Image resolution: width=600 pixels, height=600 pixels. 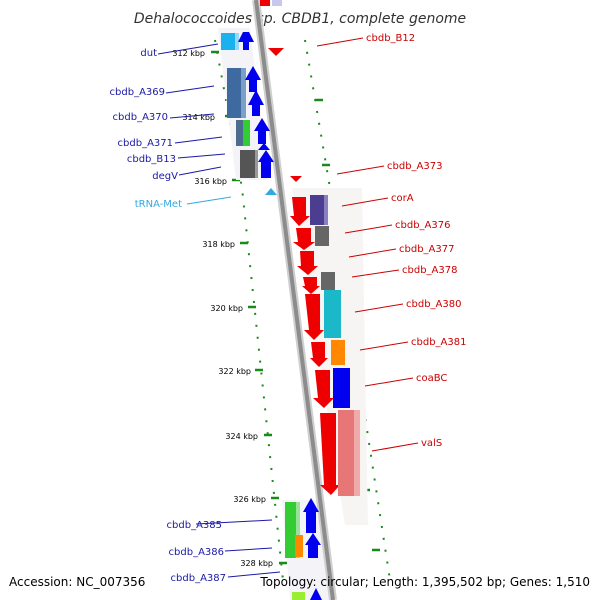 What do you see at coordinates (198, 140) in the screenshot?
I see `leader-cbdb-a371` at bounding box center [198, 140].